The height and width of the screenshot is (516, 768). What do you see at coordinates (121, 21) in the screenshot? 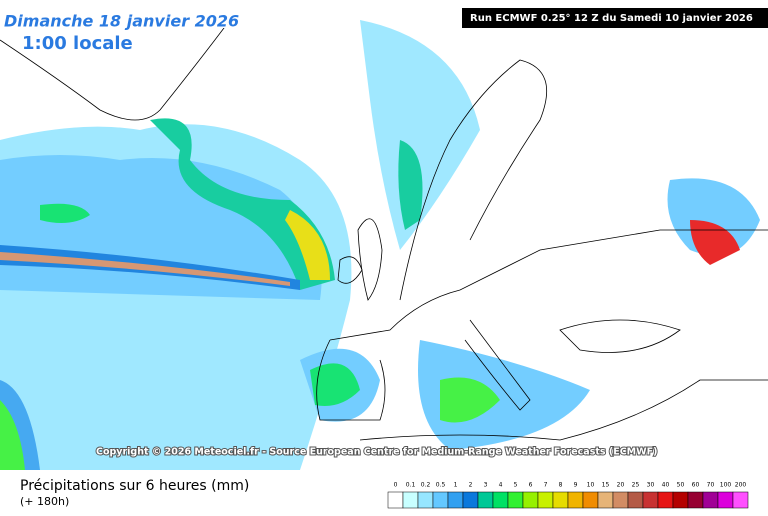
I see `forecast-date: Dimanche 18 janvier 2026` at bounding box center [121, 21].